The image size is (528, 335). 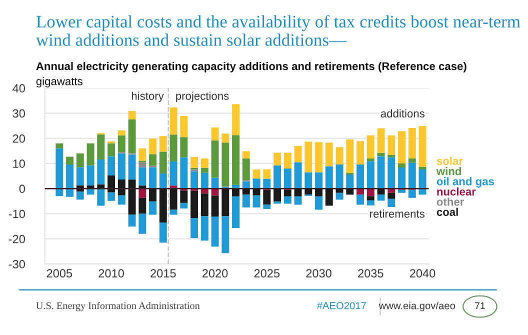 What do you see at coordinates (59, 82) in the screenshot?
I see `y-axis-title: gigawatts` at bounding box center [59, 82].